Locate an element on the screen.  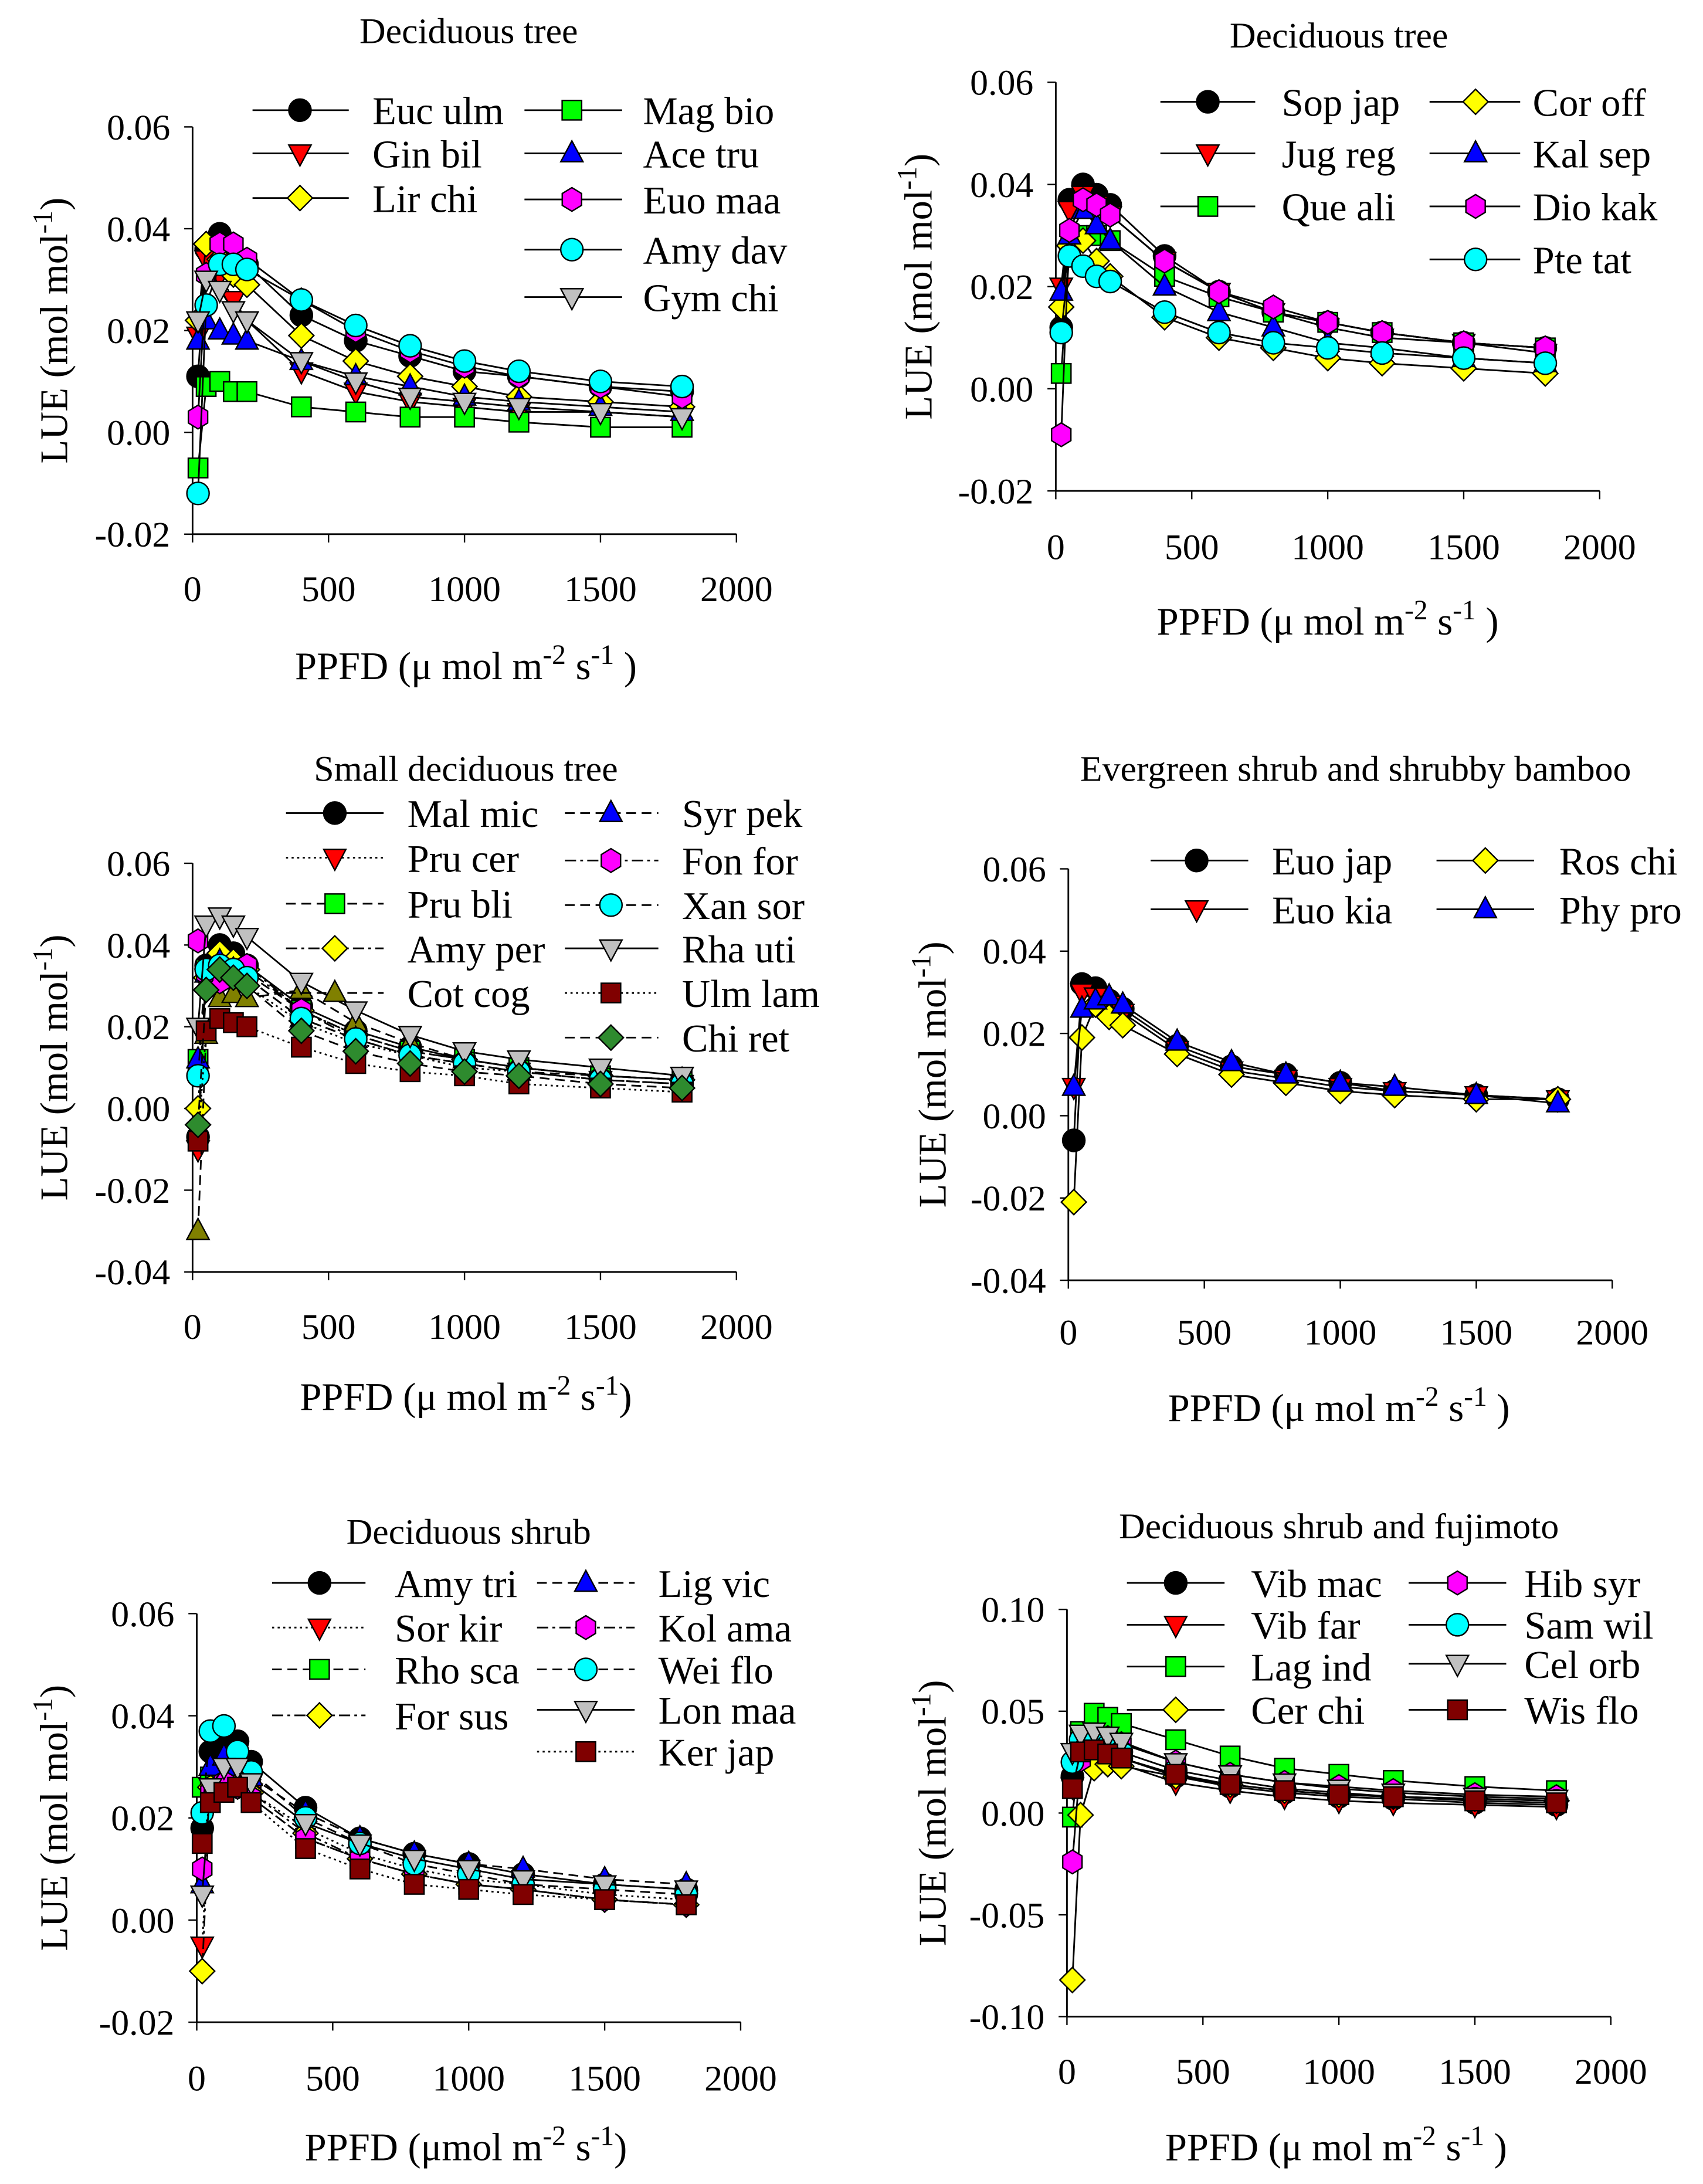
legend-label: Jug reg is located at coordinates (1339, 154).